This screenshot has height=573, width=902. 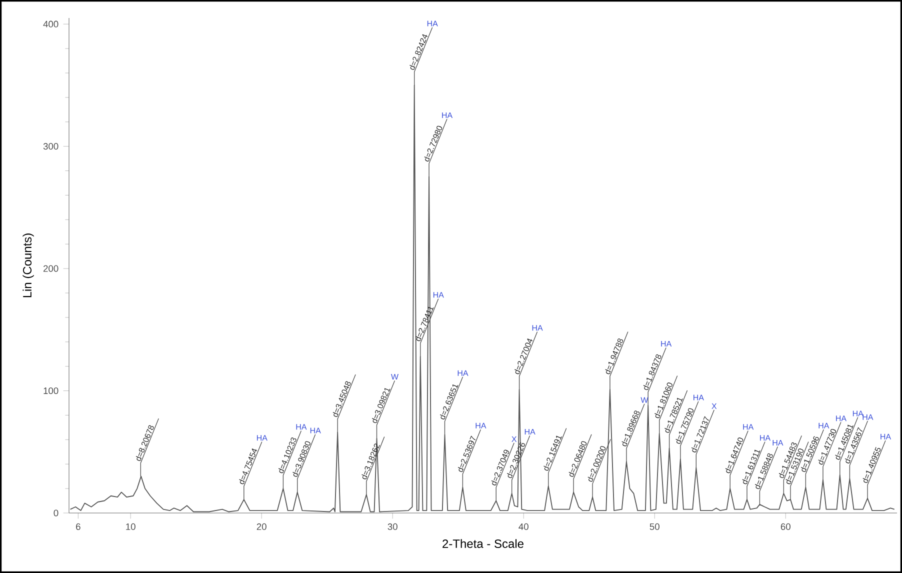 I want to click on x-axis-title: 2-Theta - Scale, so click(x=483, y=543).